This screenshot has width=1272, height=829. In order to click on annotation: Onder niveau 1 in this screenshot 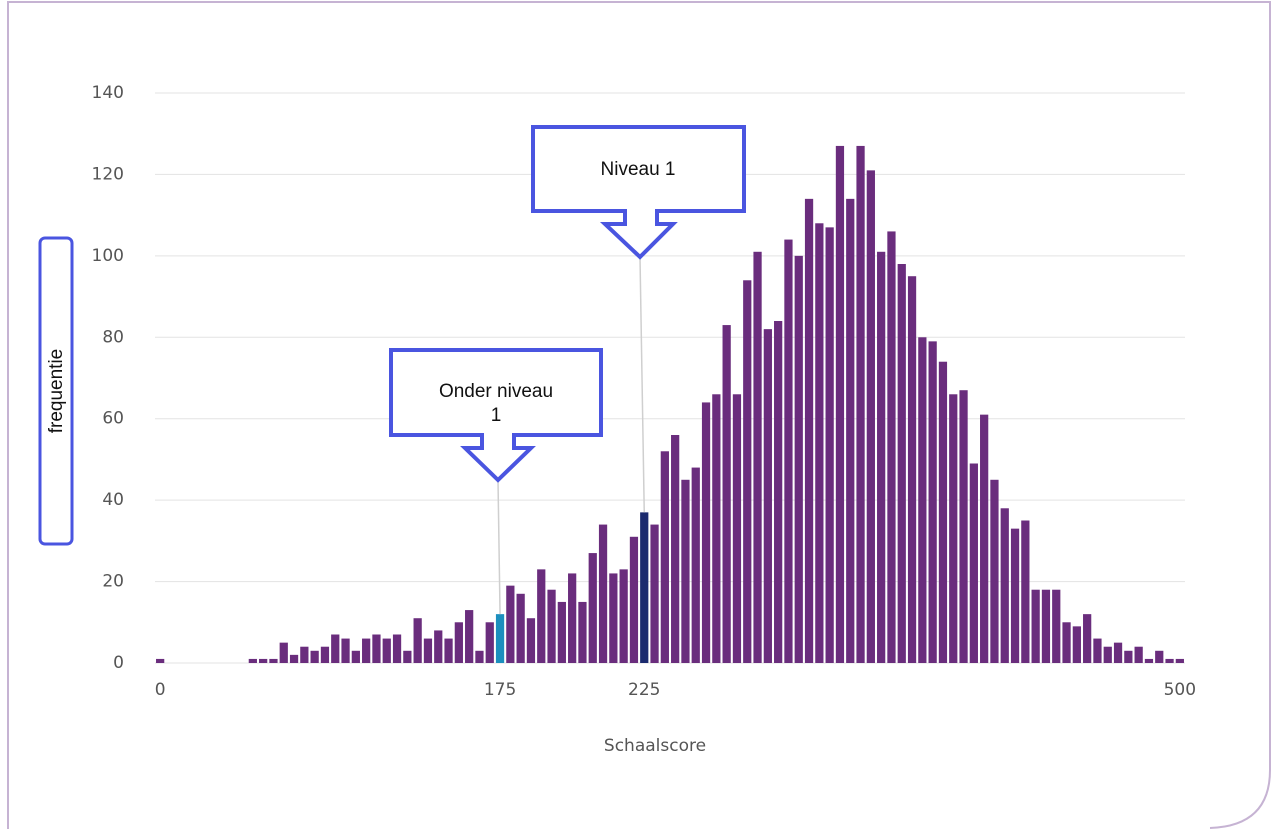, I will do `click(496, 403)`.